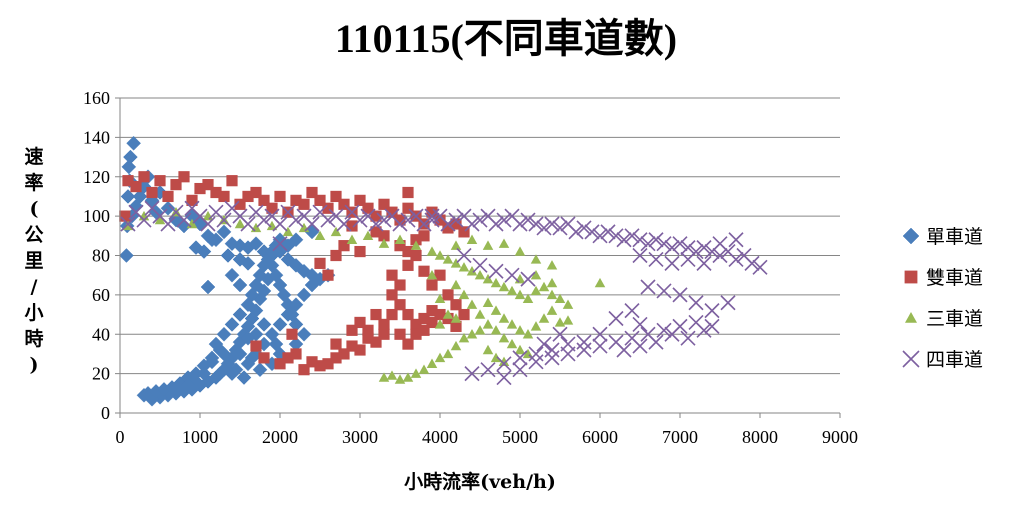 The height and width of the screenshot is (515, 1012). I want to click on y-axis-label-char: (, so click(34, 209).